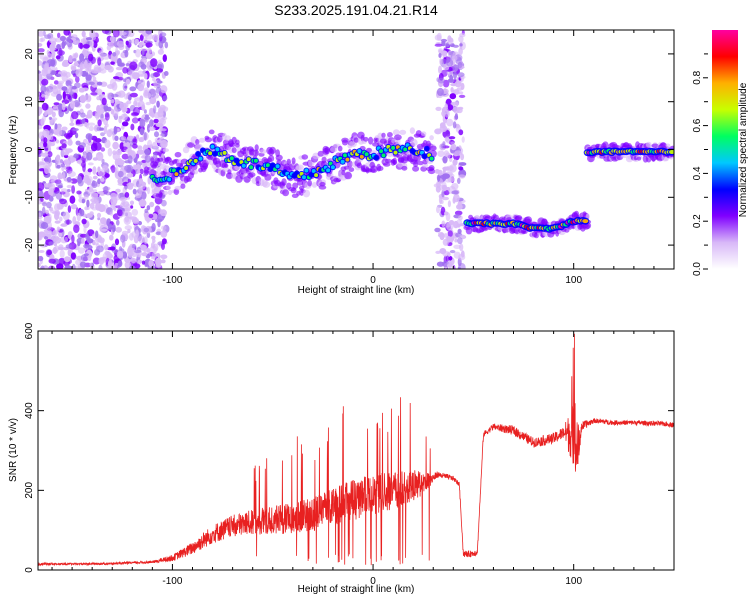  What do you see at coordinates (356, 589) in the screenshot?
I see `snr-xlabel: Height of straight line (km)` at bounding box center [356, 589].